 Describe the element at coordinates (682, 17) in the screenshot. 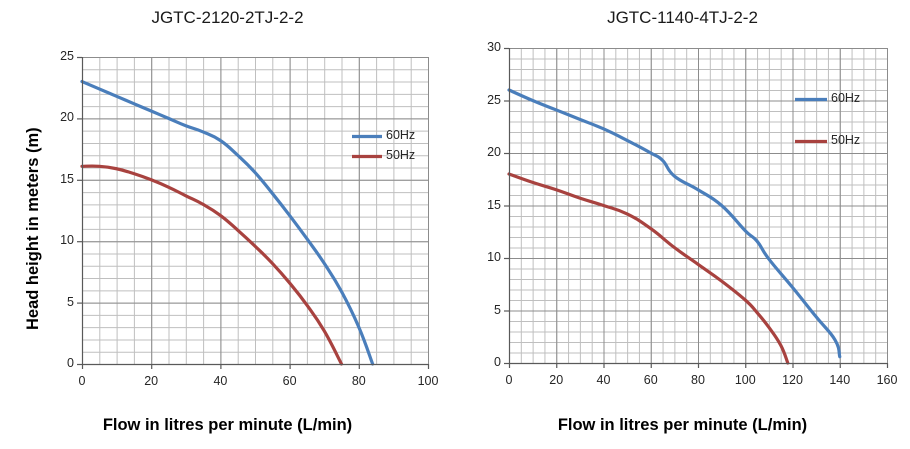

I see `chart-title-right: JGTC-1140-4TJ-2-2` at that location.